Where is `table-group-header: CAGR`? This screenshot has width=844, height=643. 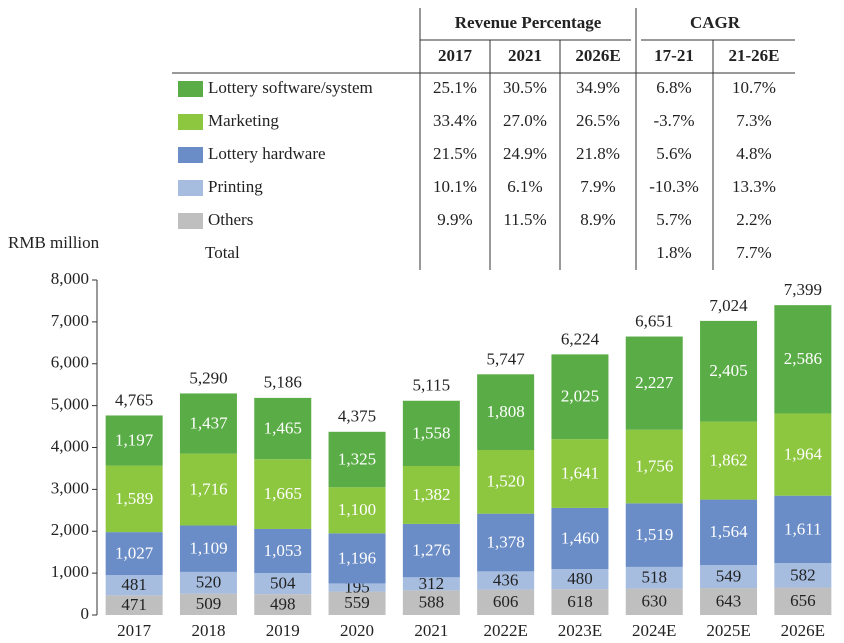 table-group-header: CAGR is located at coordinates (715, 22).